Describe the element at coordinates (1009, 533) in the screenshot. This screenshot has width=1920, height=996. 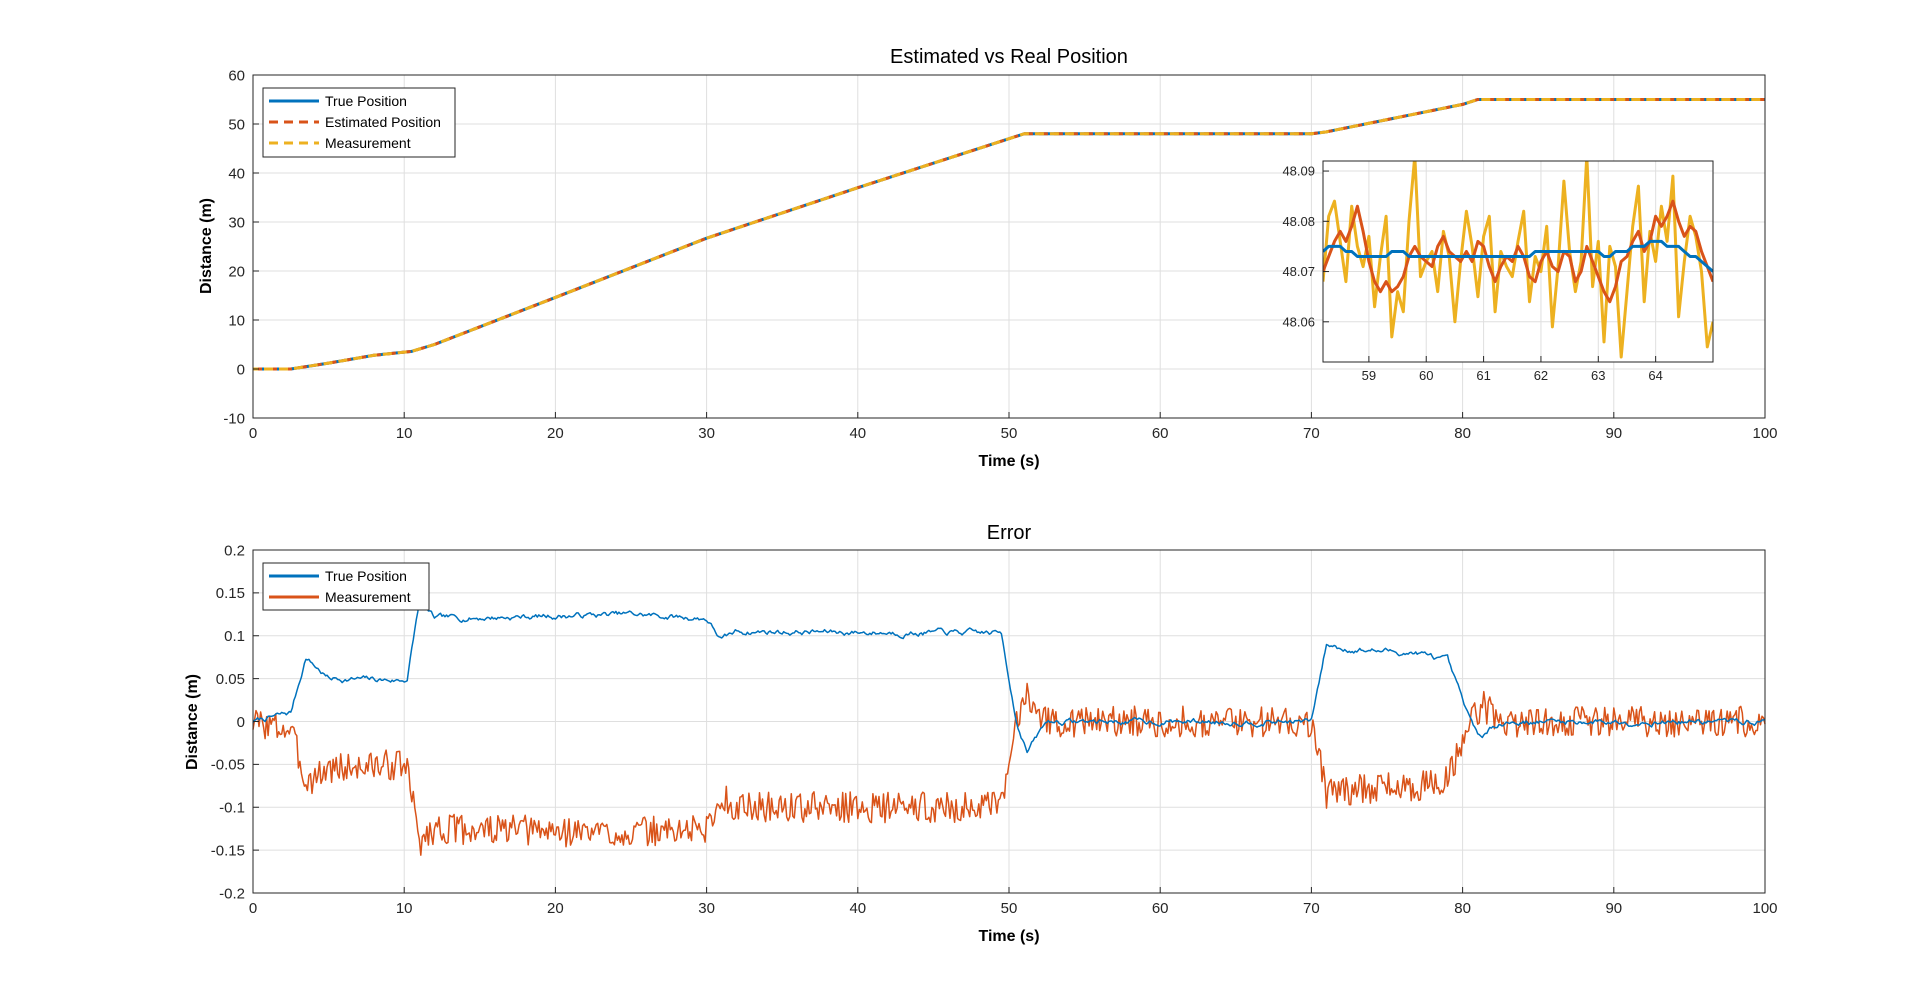
I see `error-plot-title: Error` at that location.